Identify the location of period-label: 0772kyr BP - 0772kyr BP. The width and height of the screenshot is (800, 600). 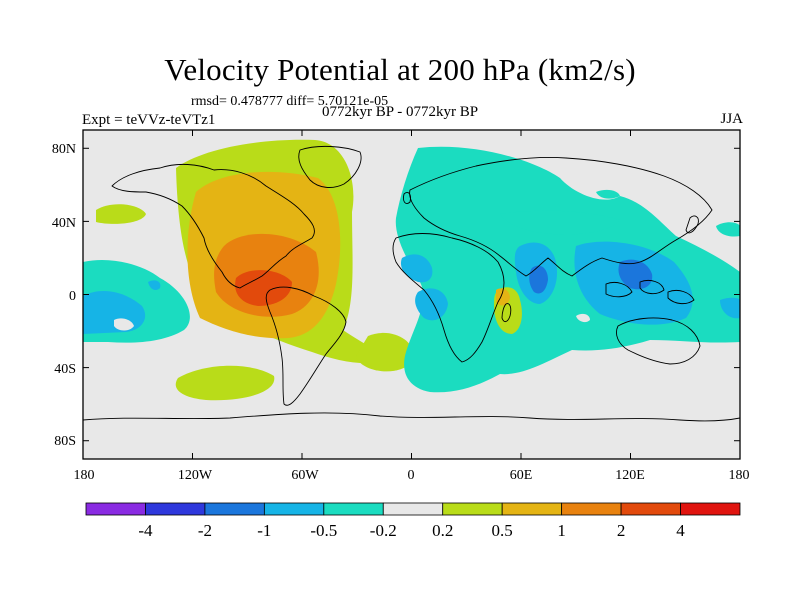
(400, 112).